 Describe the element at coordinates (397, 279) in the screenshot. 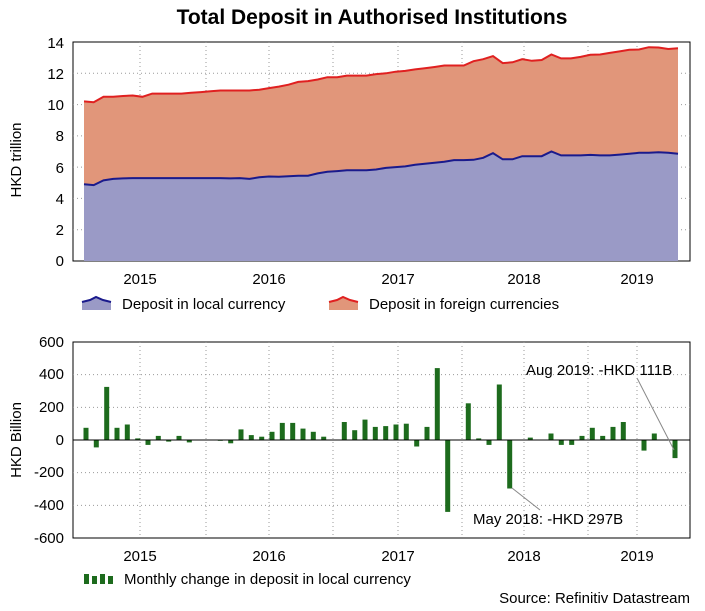

I see `top-xtick: 2017` at that location.